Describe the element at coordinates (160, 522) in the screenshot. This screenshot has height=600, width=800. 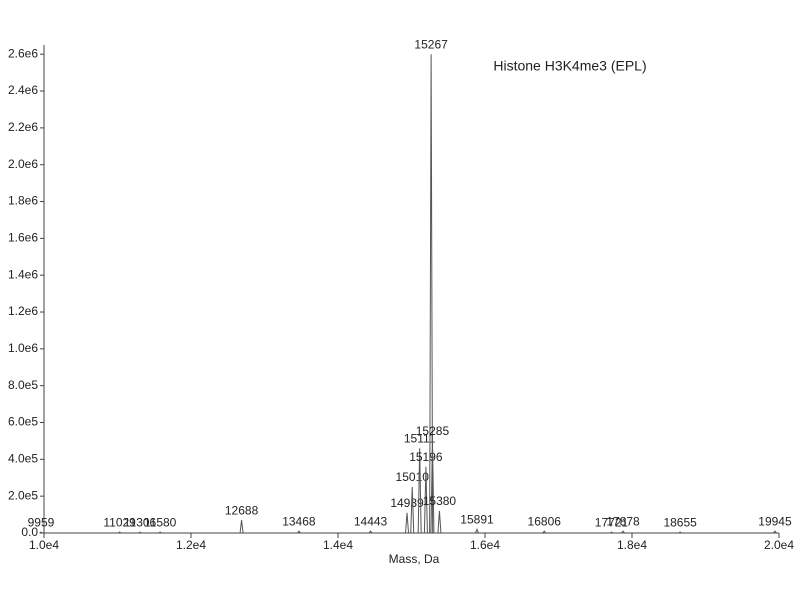
I see `peak-label: 11580` at that location.